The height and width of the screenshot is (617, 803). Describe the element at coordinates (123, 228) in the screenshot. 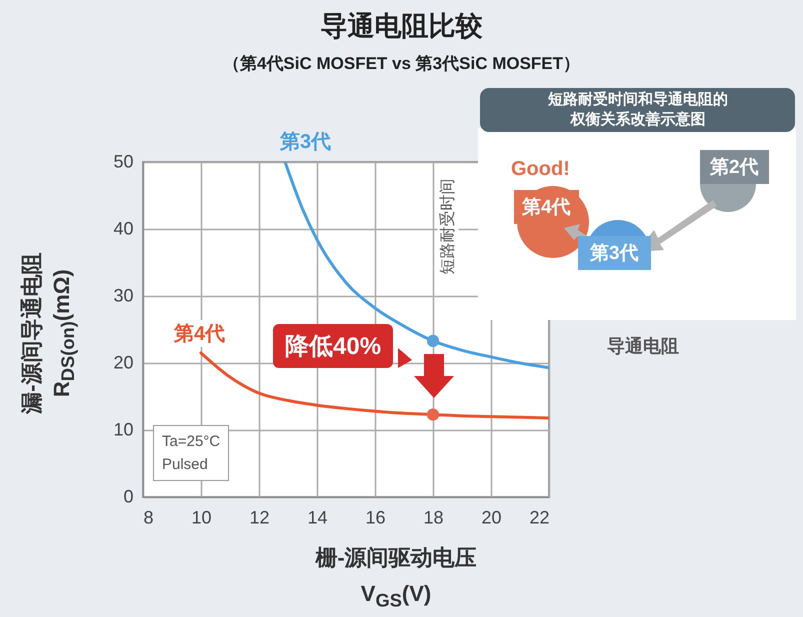

I see `y-tick-label: 40` at that location.